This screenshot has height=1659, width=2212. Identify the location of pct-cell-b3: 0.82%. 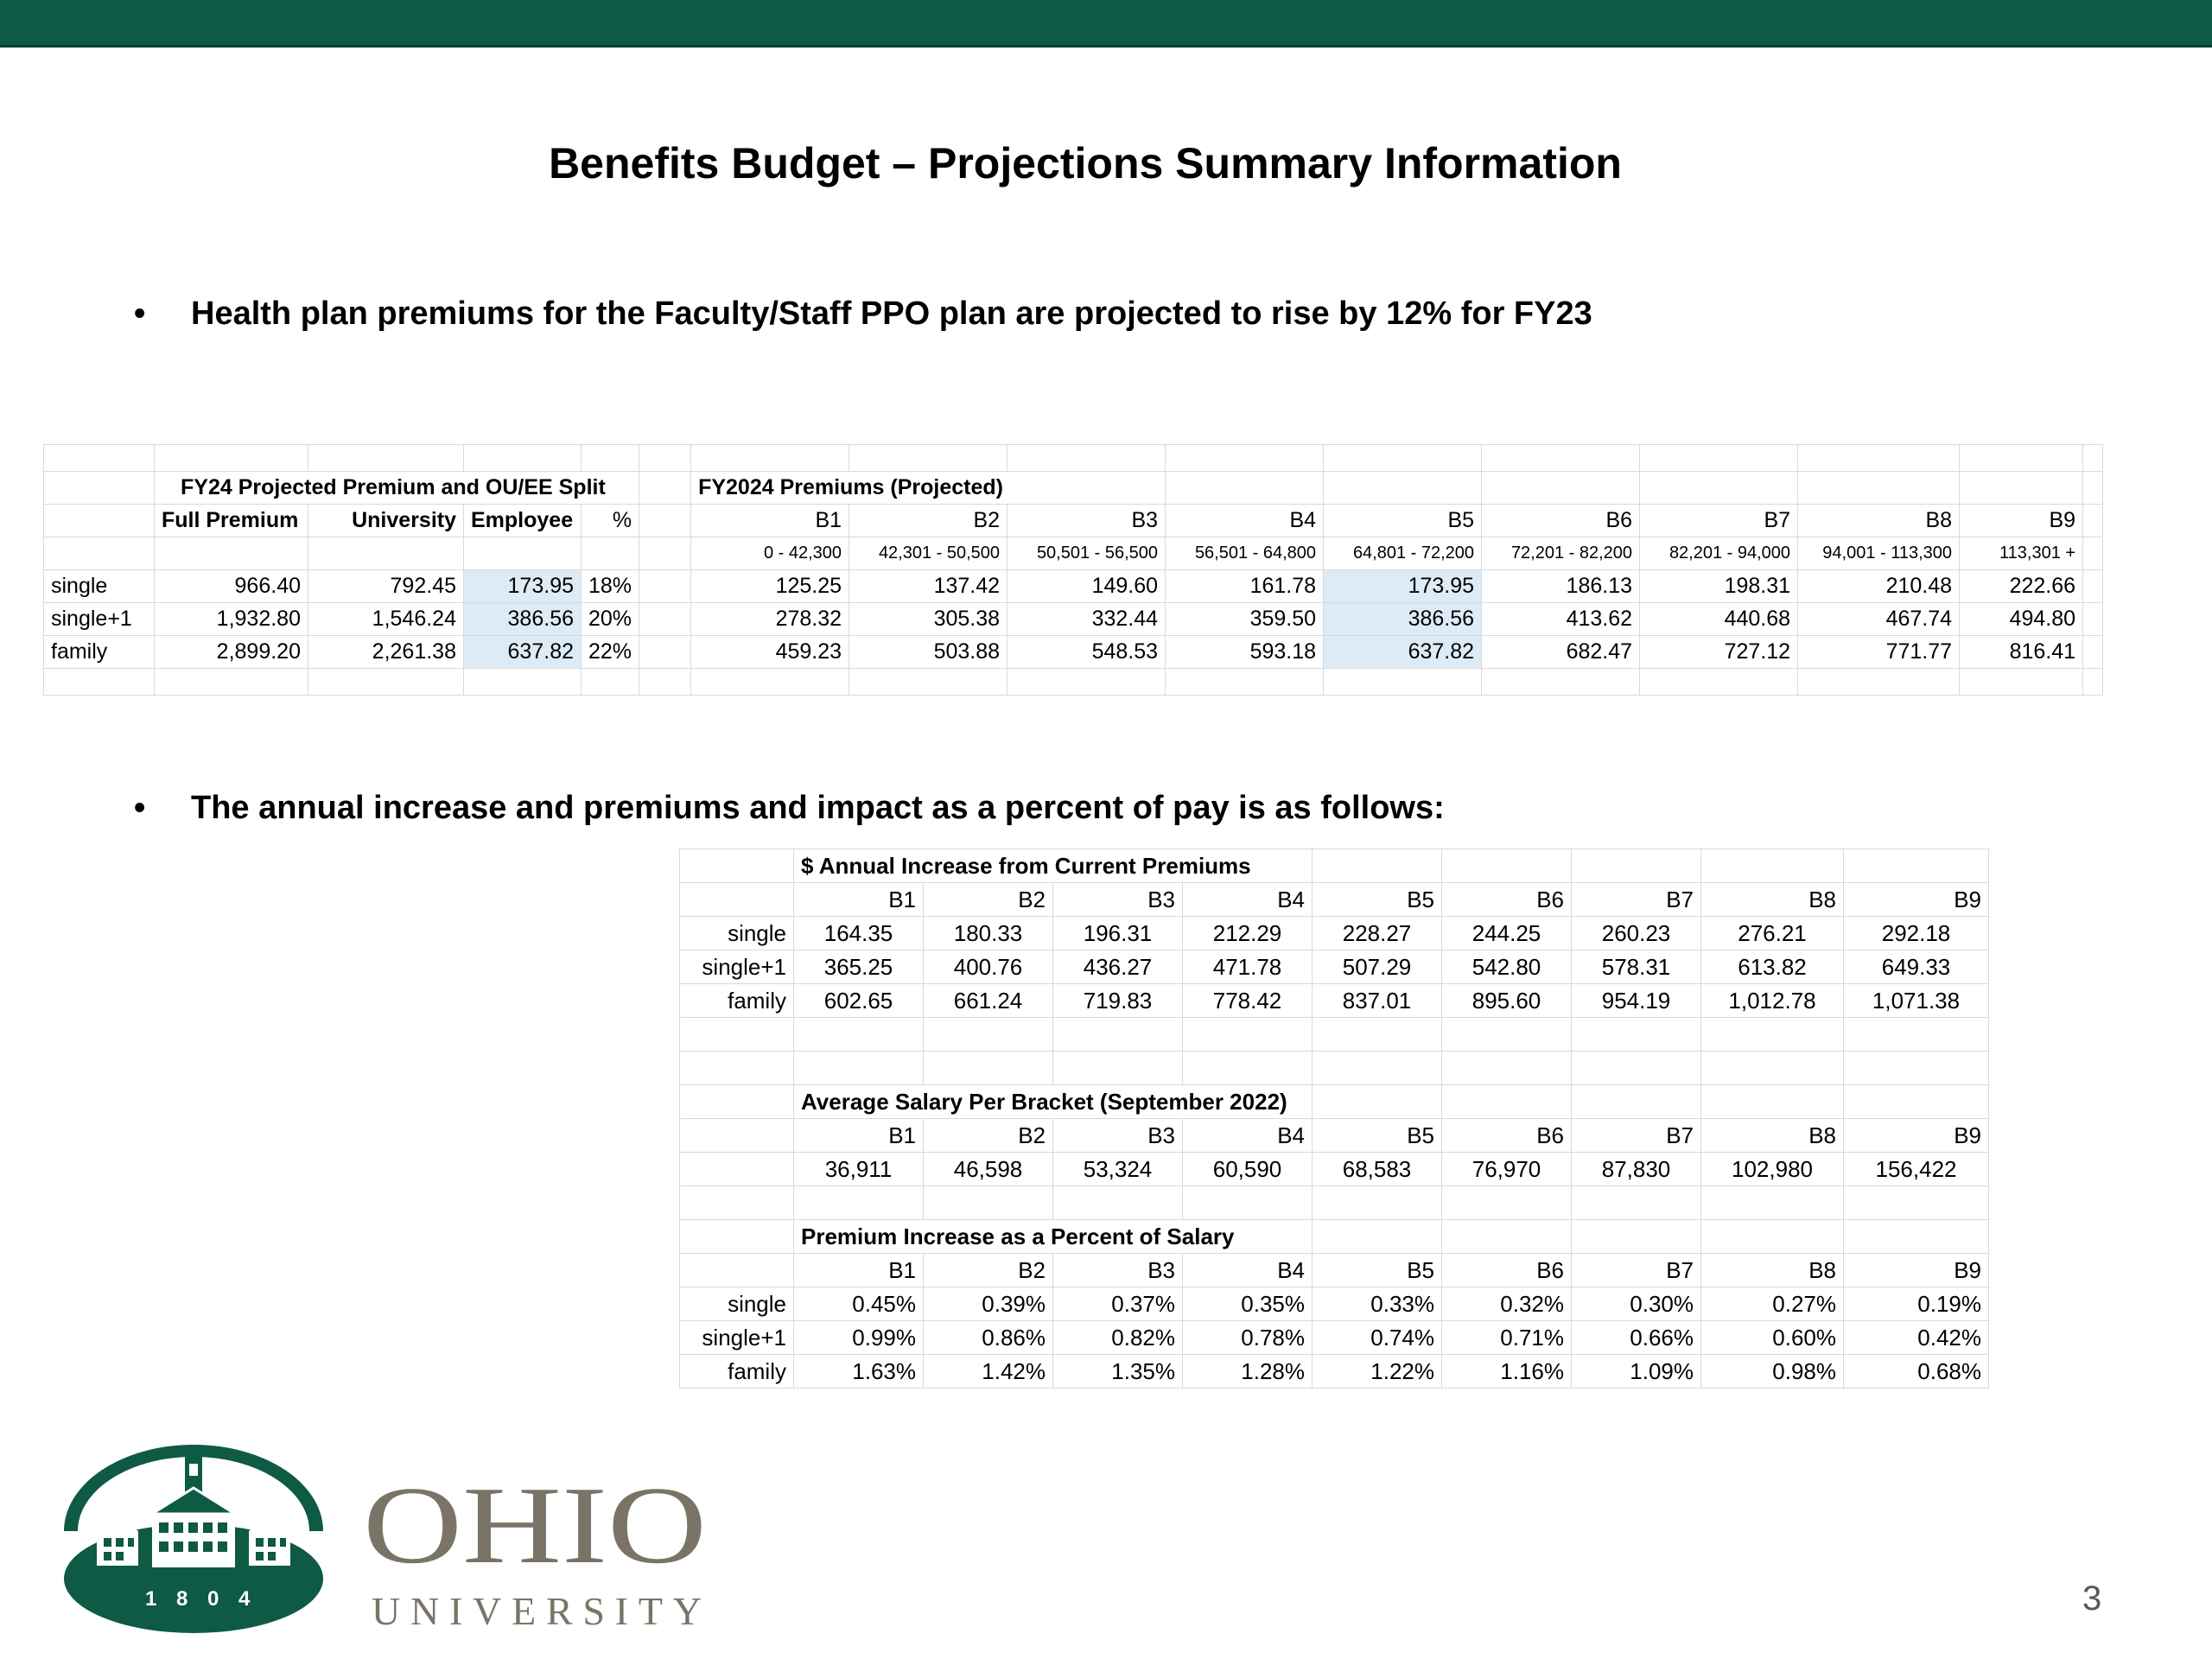
(1117, 1337).